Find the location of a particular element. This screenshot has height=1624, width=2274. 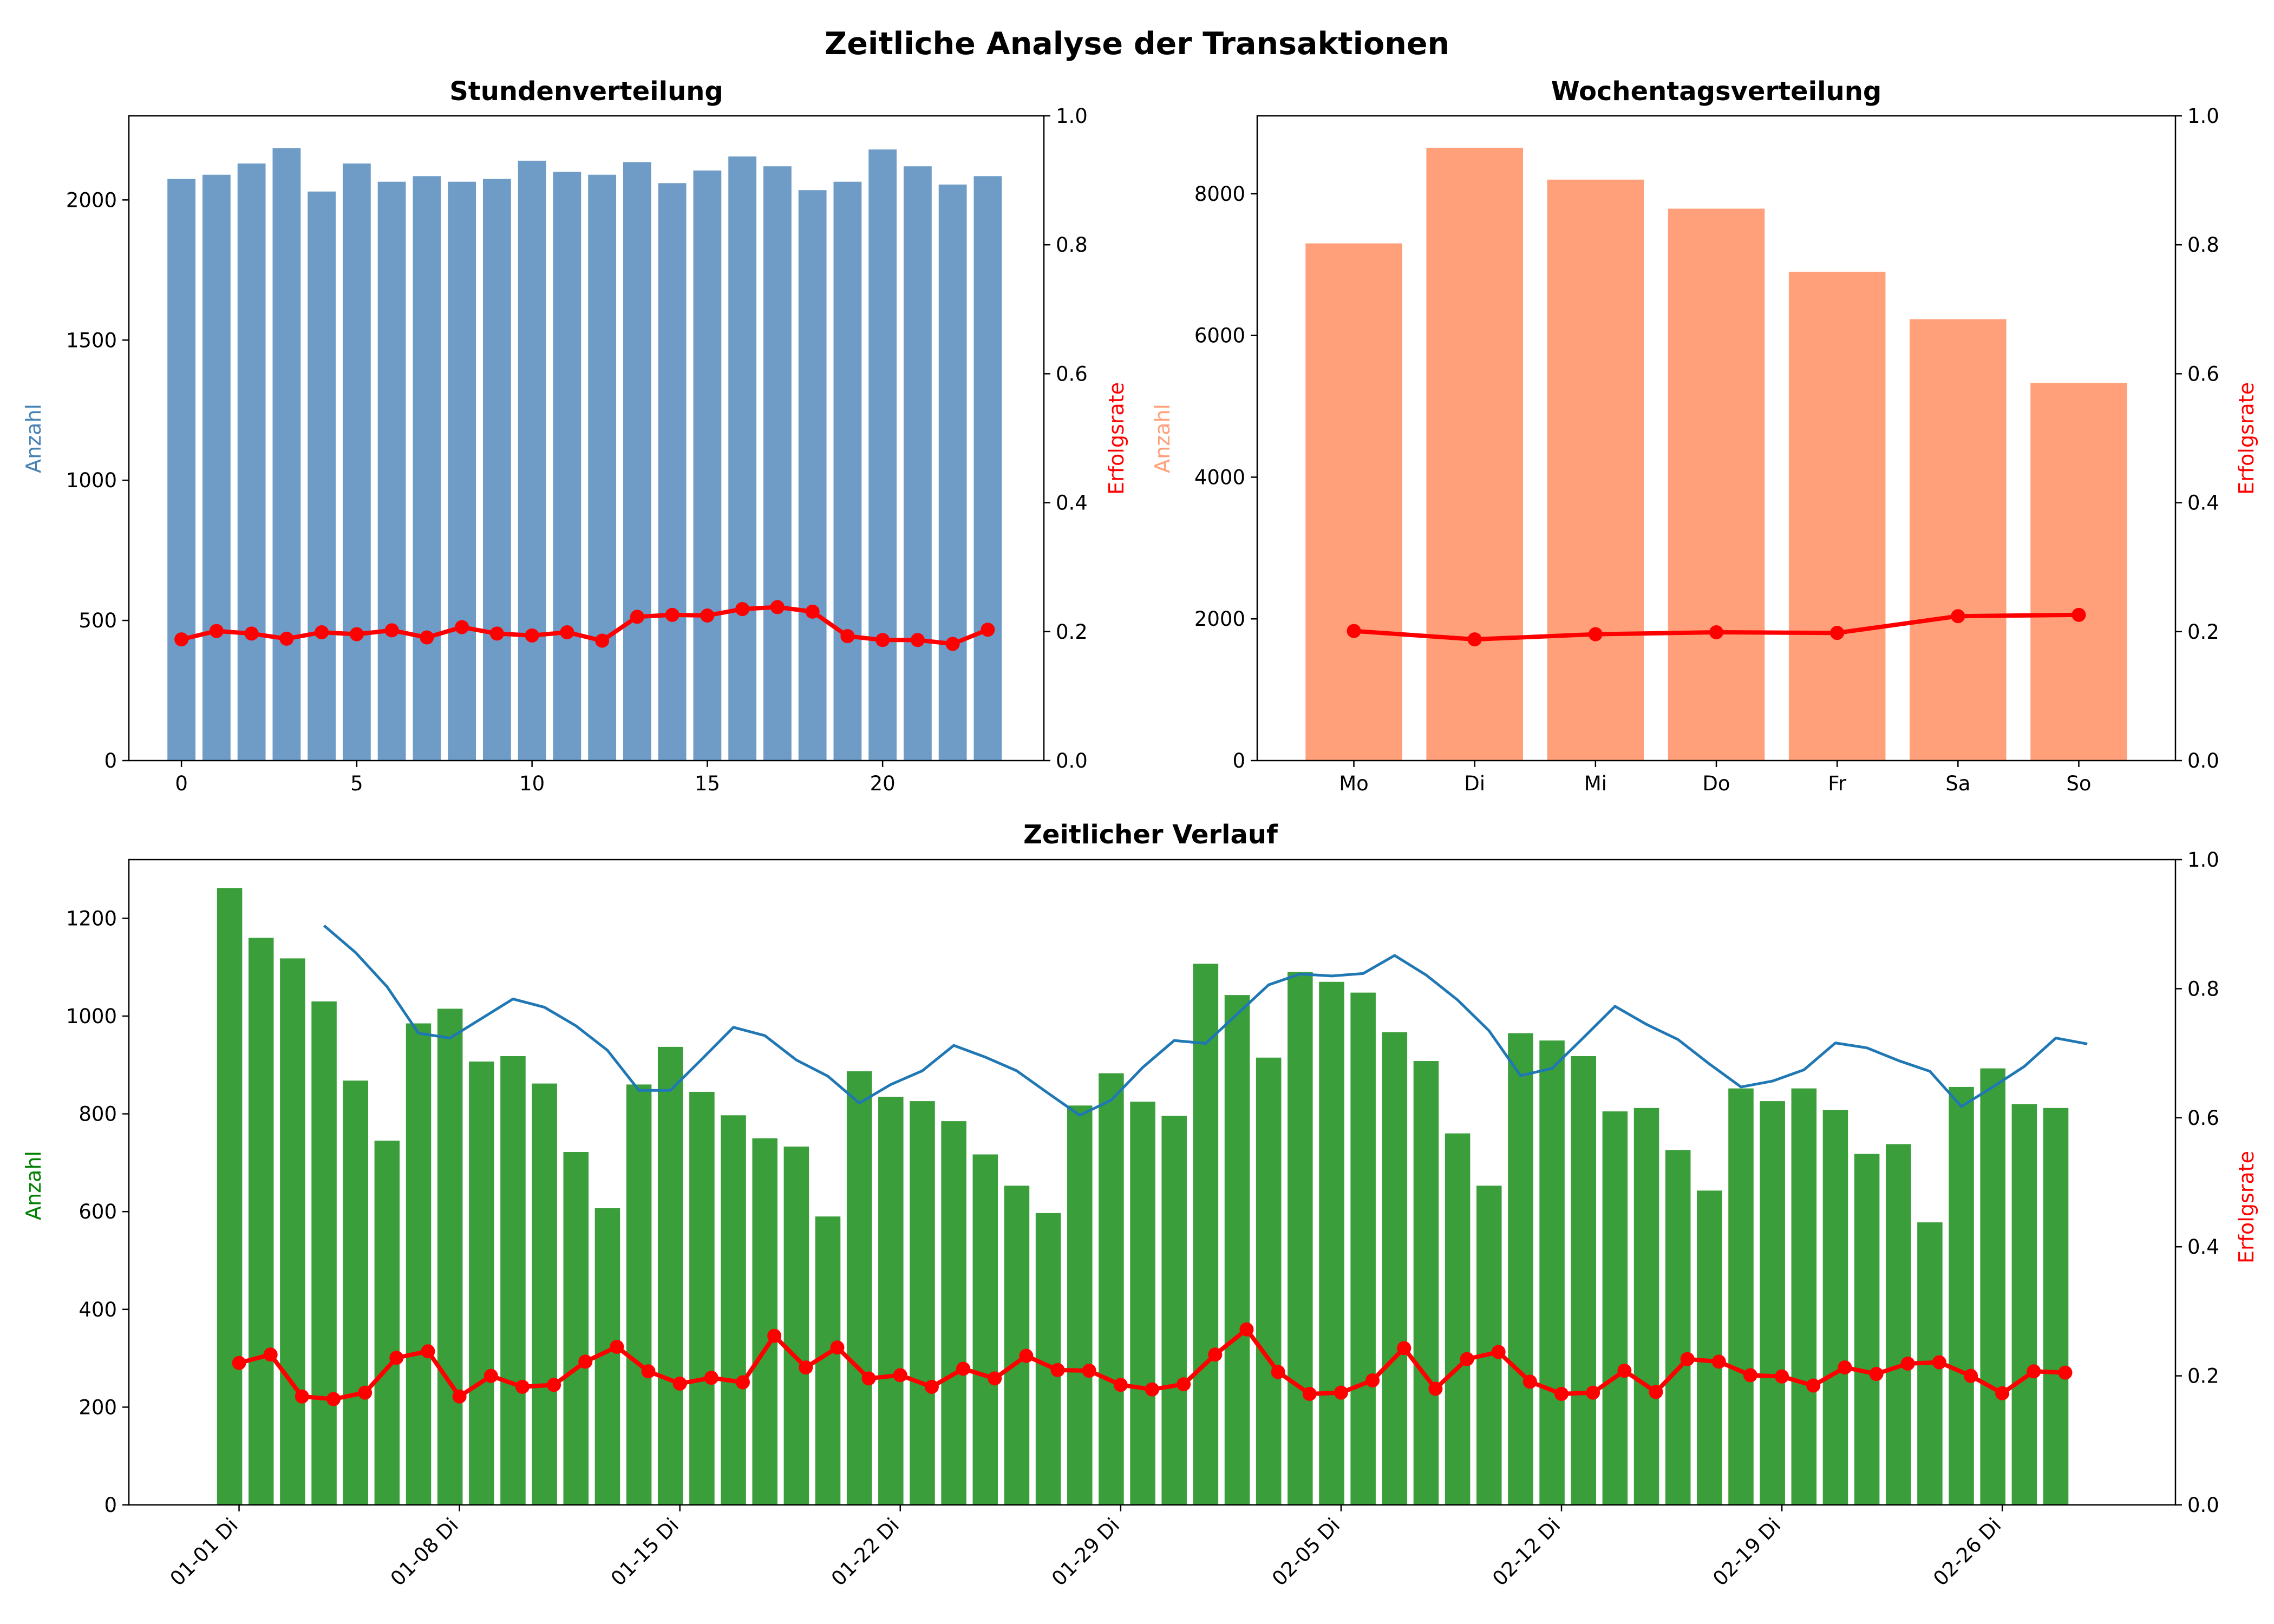

timeline-axis-y2tick-label: 0.0 is located at coordinates (2203, 1506).